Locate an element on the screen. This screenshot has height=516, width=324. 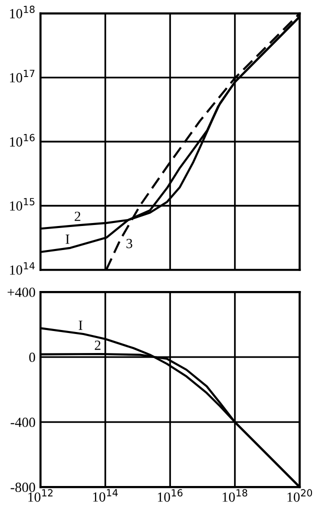
y-tick-label: +400 is located at coordinates (22, 293).